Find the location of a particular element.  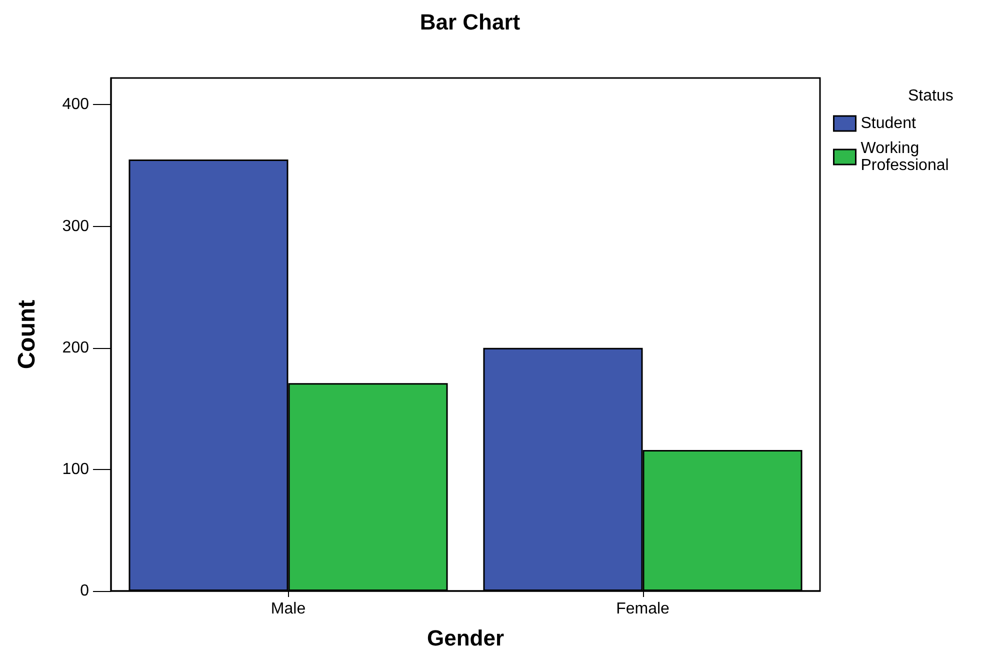

y-tick-label: 400 is located at coordinates (76, 105).